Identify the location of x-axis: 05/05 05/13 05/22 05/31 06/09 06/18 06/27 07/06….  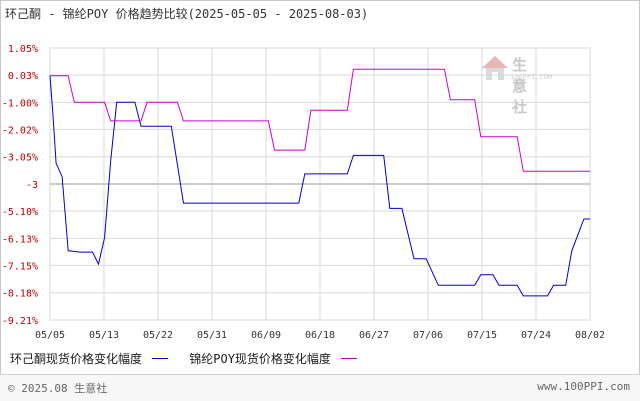
(320, 335).